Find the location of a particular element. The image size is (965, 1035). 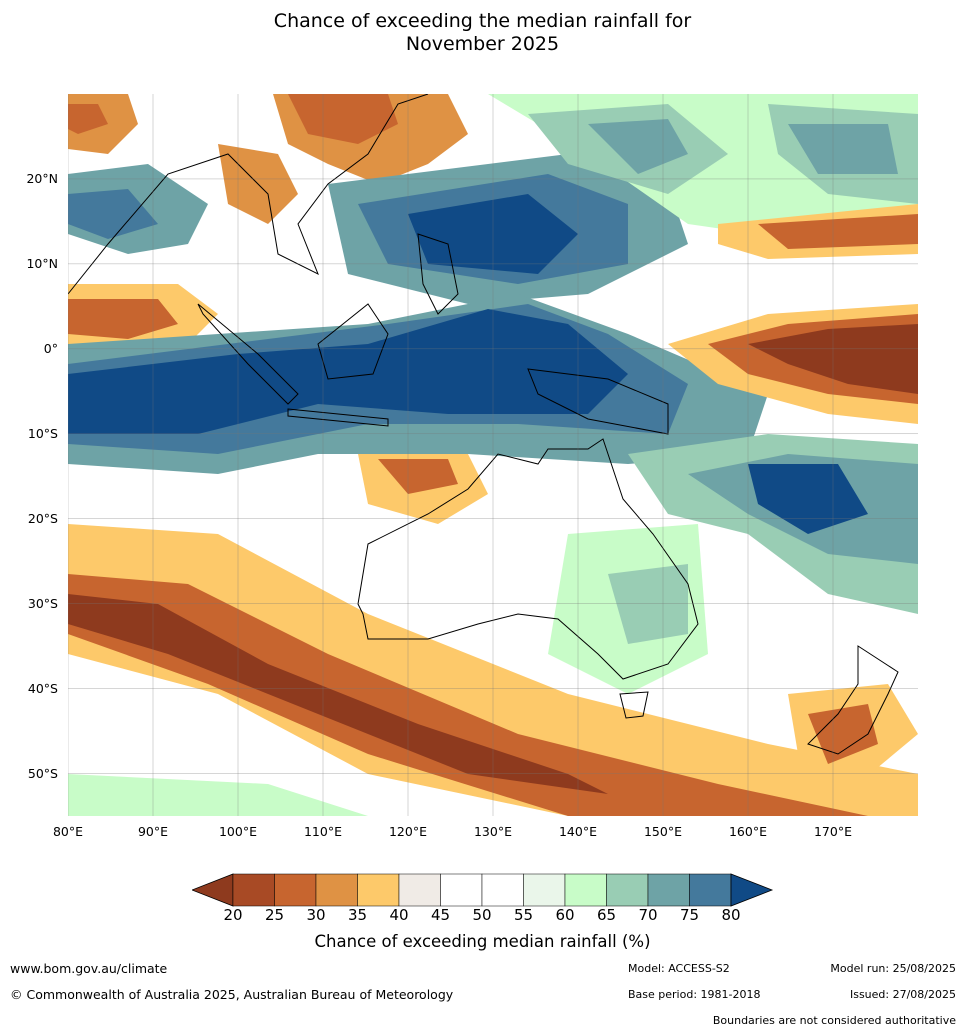

lon-tick-label: 90°E is located at coordinates (153, 831).